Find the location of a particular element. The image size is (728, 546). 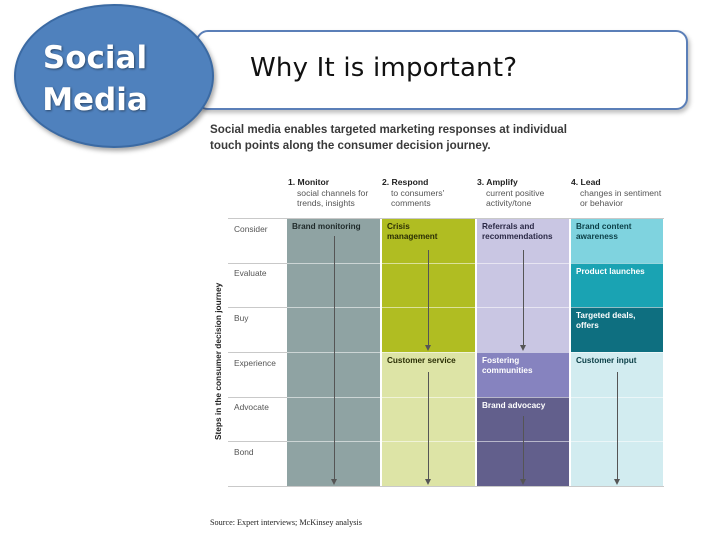

social-media-badge: Social Media is located at coordinates (114, 76).